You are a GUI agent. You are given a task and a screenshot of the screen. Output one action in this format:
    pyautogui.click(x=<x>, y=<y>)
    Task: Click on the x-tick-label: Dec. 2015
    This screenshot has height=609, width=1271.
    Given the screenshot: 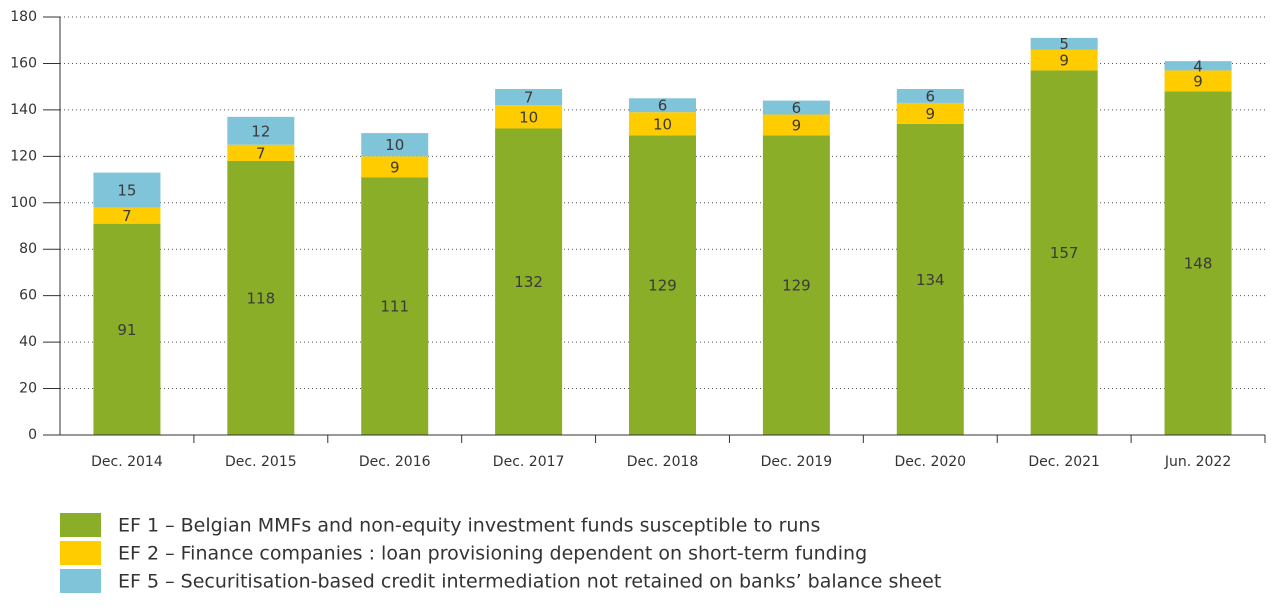 What is the action you would take?
    pyautogui.click(x=261, y=462)
    